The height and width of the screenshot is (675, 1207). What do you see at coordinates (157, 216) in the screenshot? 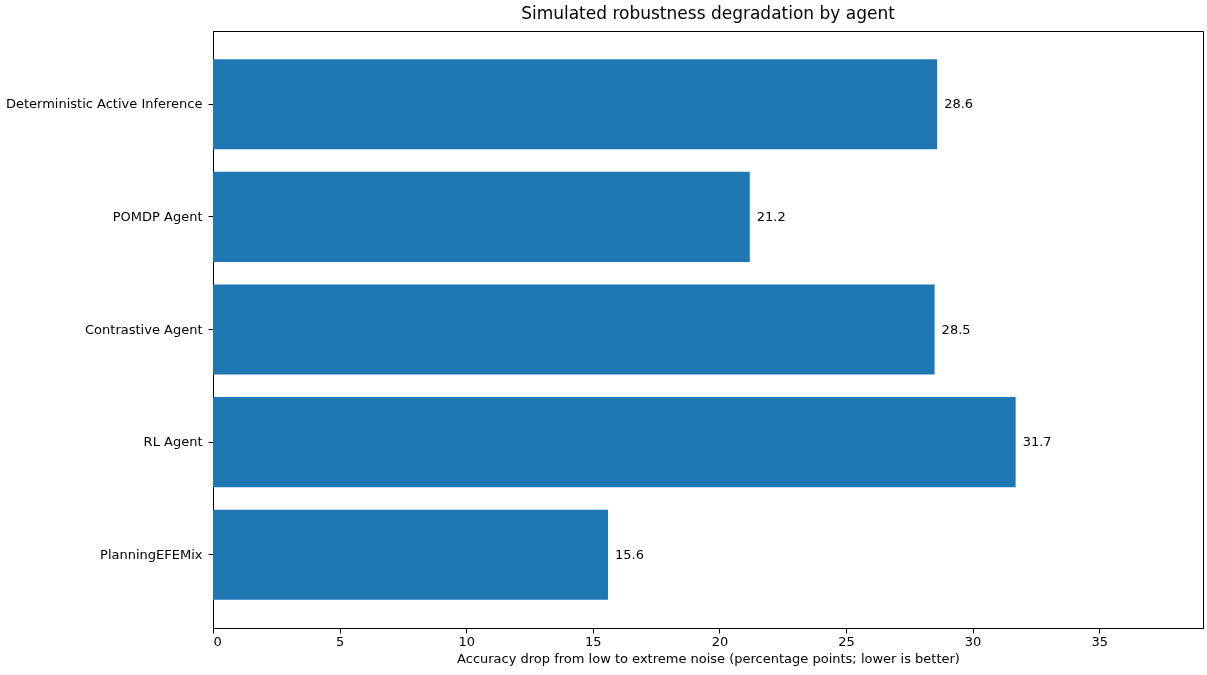
I see `y-tick-label: POMDP Agent` at bounding box center [157, 216].